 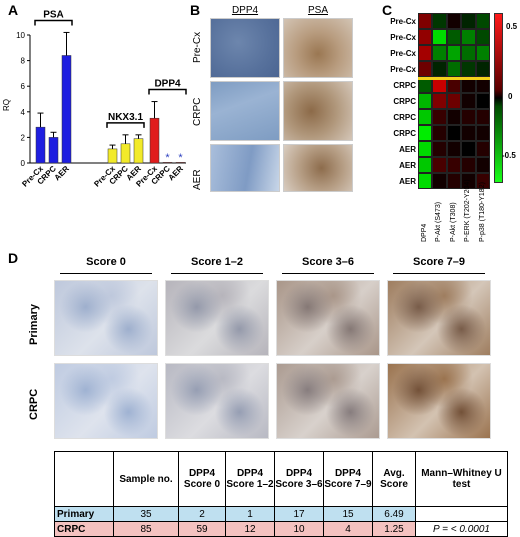 What do you see at coordinates (461, 479) in the screenshot?
I see `table-header-cell: Mann–Whitney U test` at bounding box center [461, 479].